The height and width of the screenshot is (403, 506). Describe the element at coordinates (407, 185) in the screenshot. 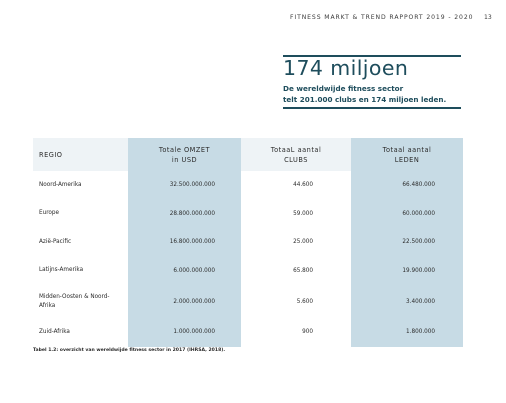

I see `leden-cell: 66.480.000` at that location.